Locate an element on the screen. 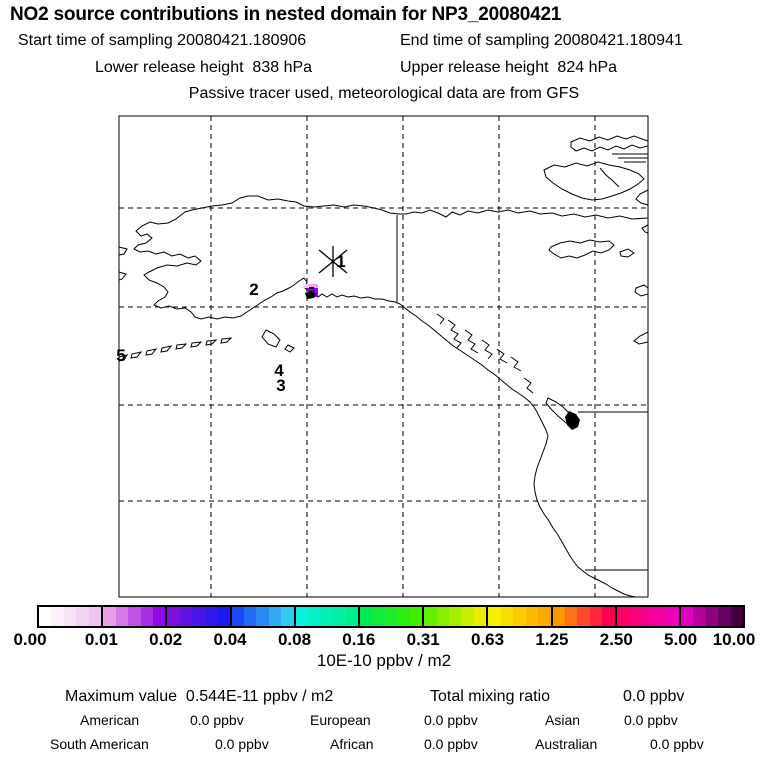  colorbar-tick-10.00: 10.00 is located at coordinates (734, 639).